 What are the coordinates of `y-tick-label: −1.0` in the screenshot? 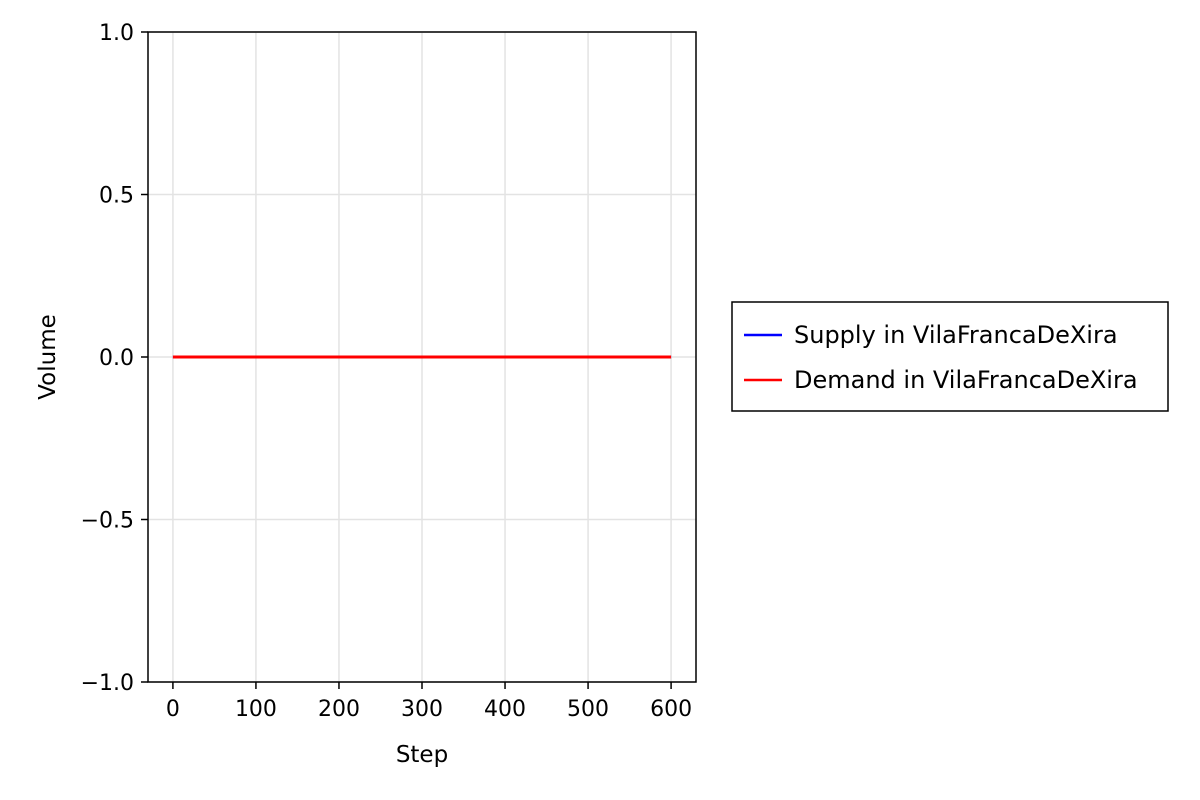 It's located at (107, 683).